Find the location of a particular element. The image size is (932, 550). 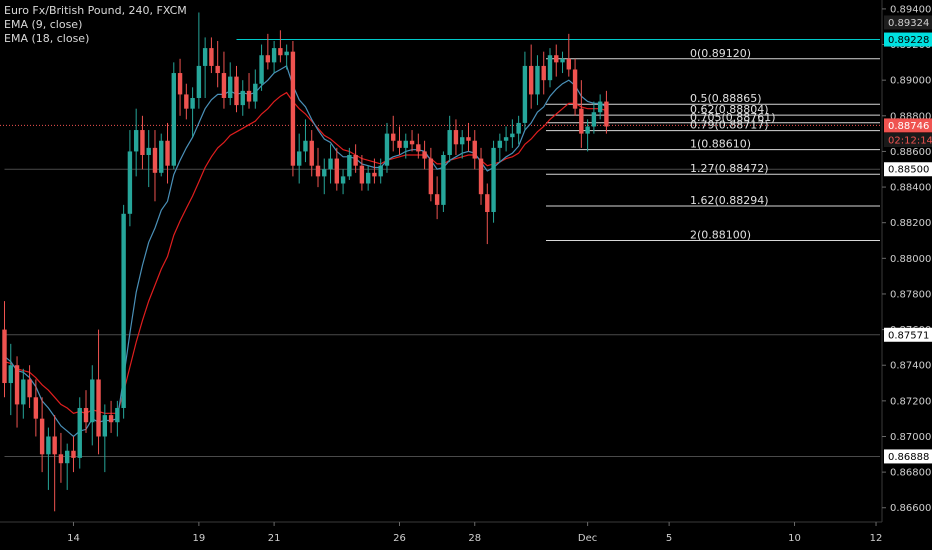

fib-level-label: 1.27(0.88472) is located at coordinates (729, 168).